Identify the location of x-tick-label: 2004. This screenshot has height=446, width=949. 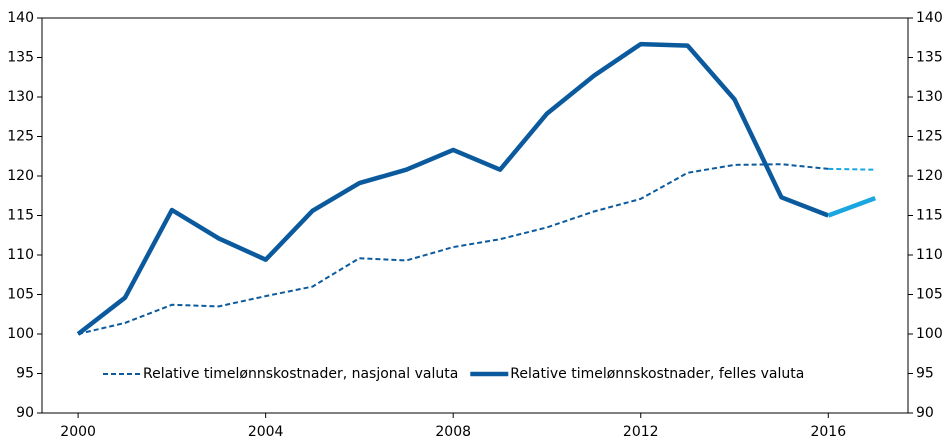
(266, 432).